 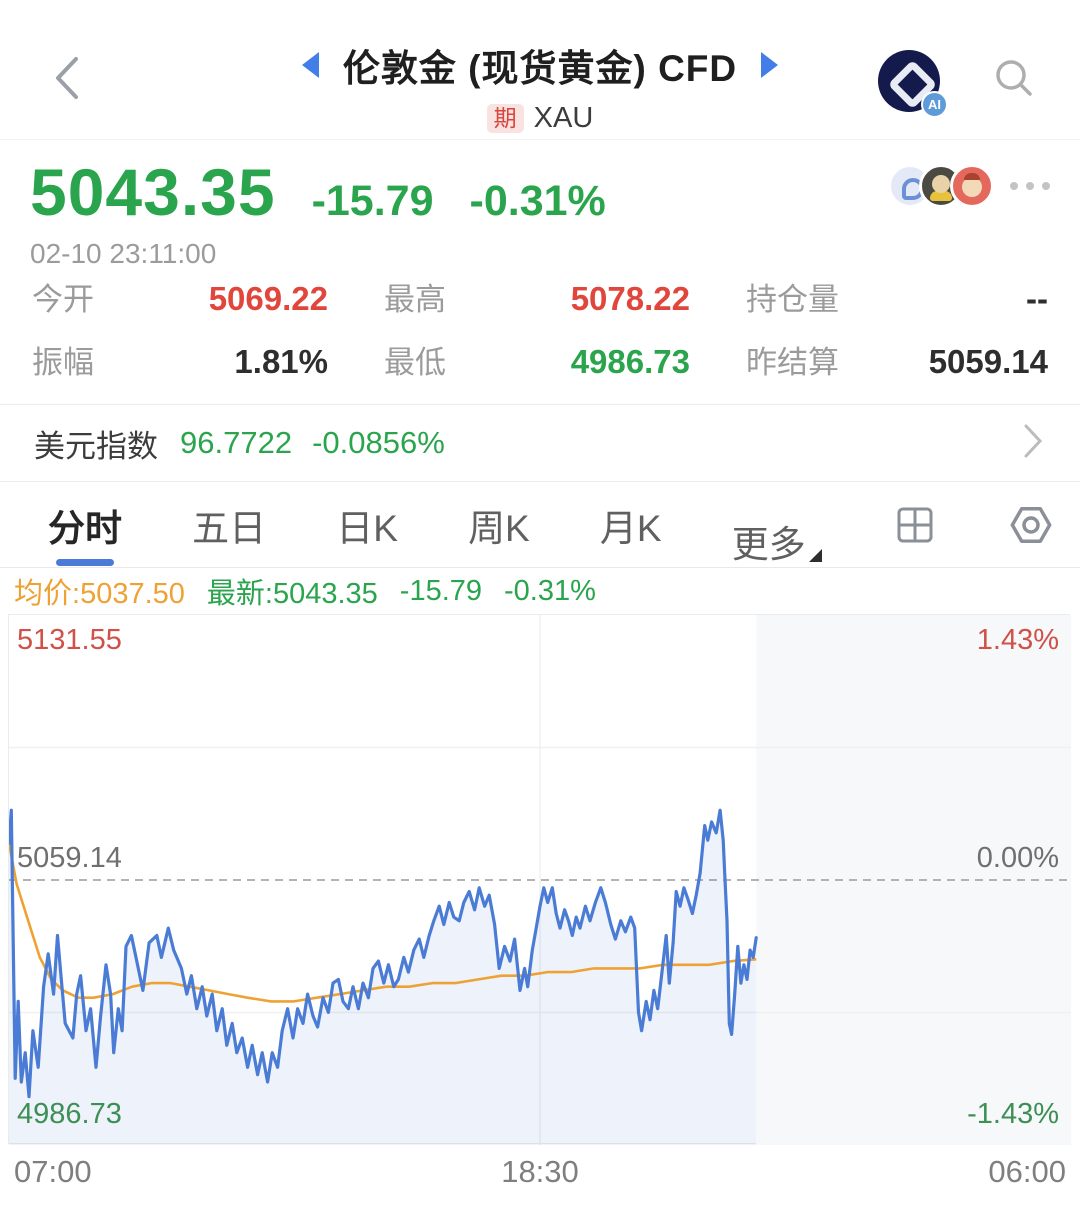 I want to click on axis-tick-start: 07:00, so click(x=53, y=1171).